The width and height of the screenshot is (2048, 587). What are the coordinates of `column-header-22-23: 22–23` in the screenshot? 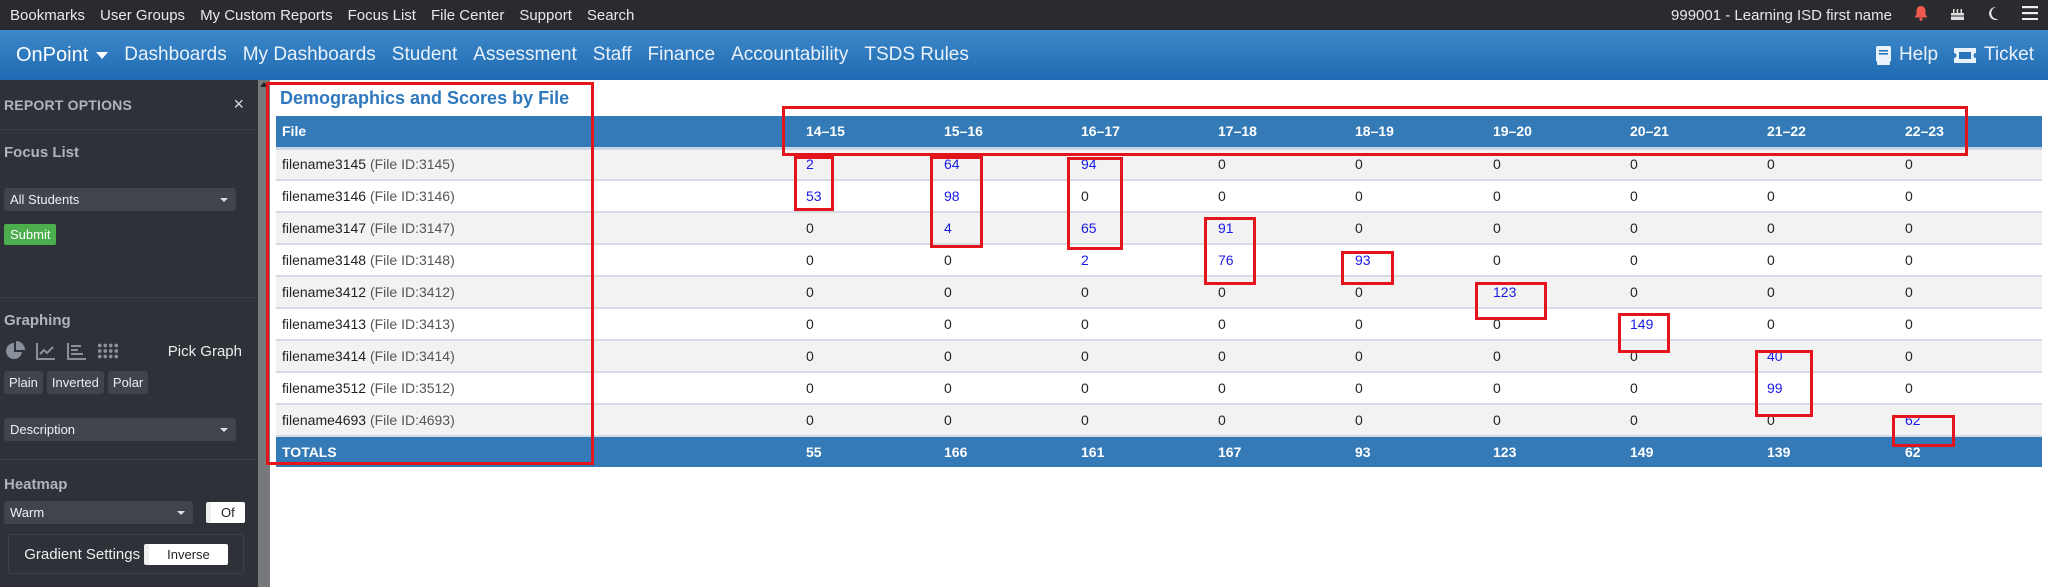 It's located at (1973, 133).